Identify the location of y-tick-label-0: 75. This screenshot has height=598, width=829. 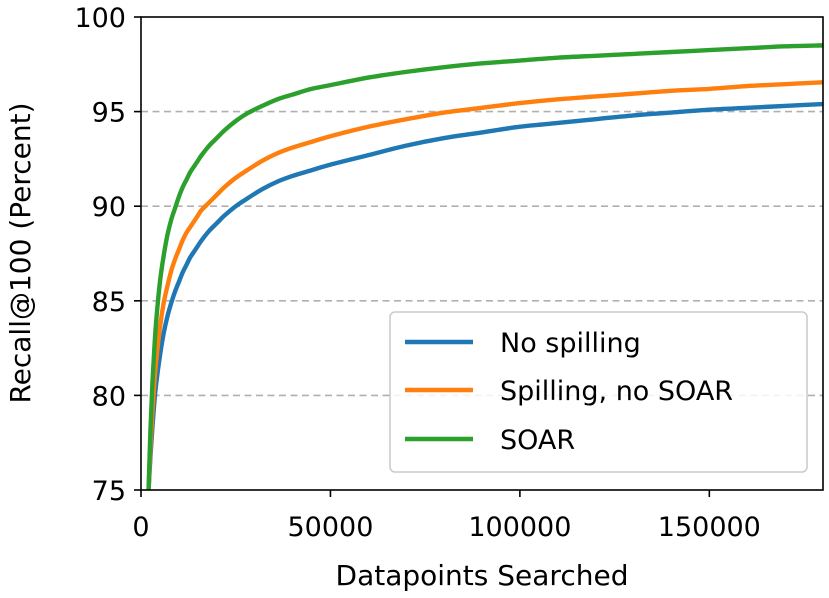
(109, 491).